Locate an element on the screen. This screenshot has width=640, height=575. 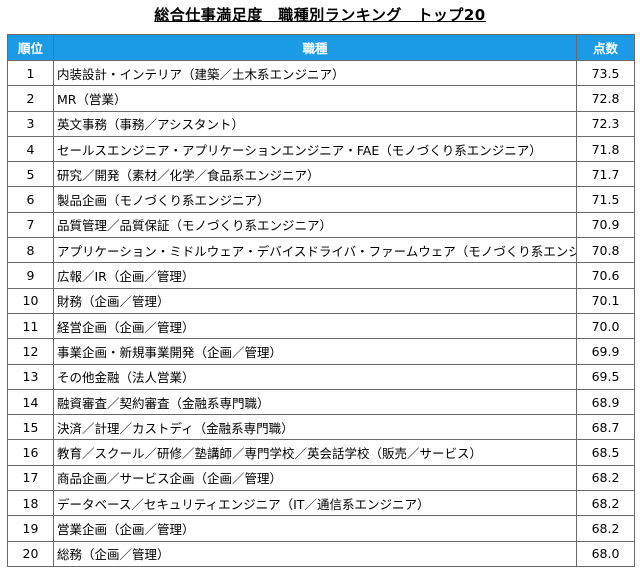
score-cell: 69.9 is located at coordinates (605, 351).